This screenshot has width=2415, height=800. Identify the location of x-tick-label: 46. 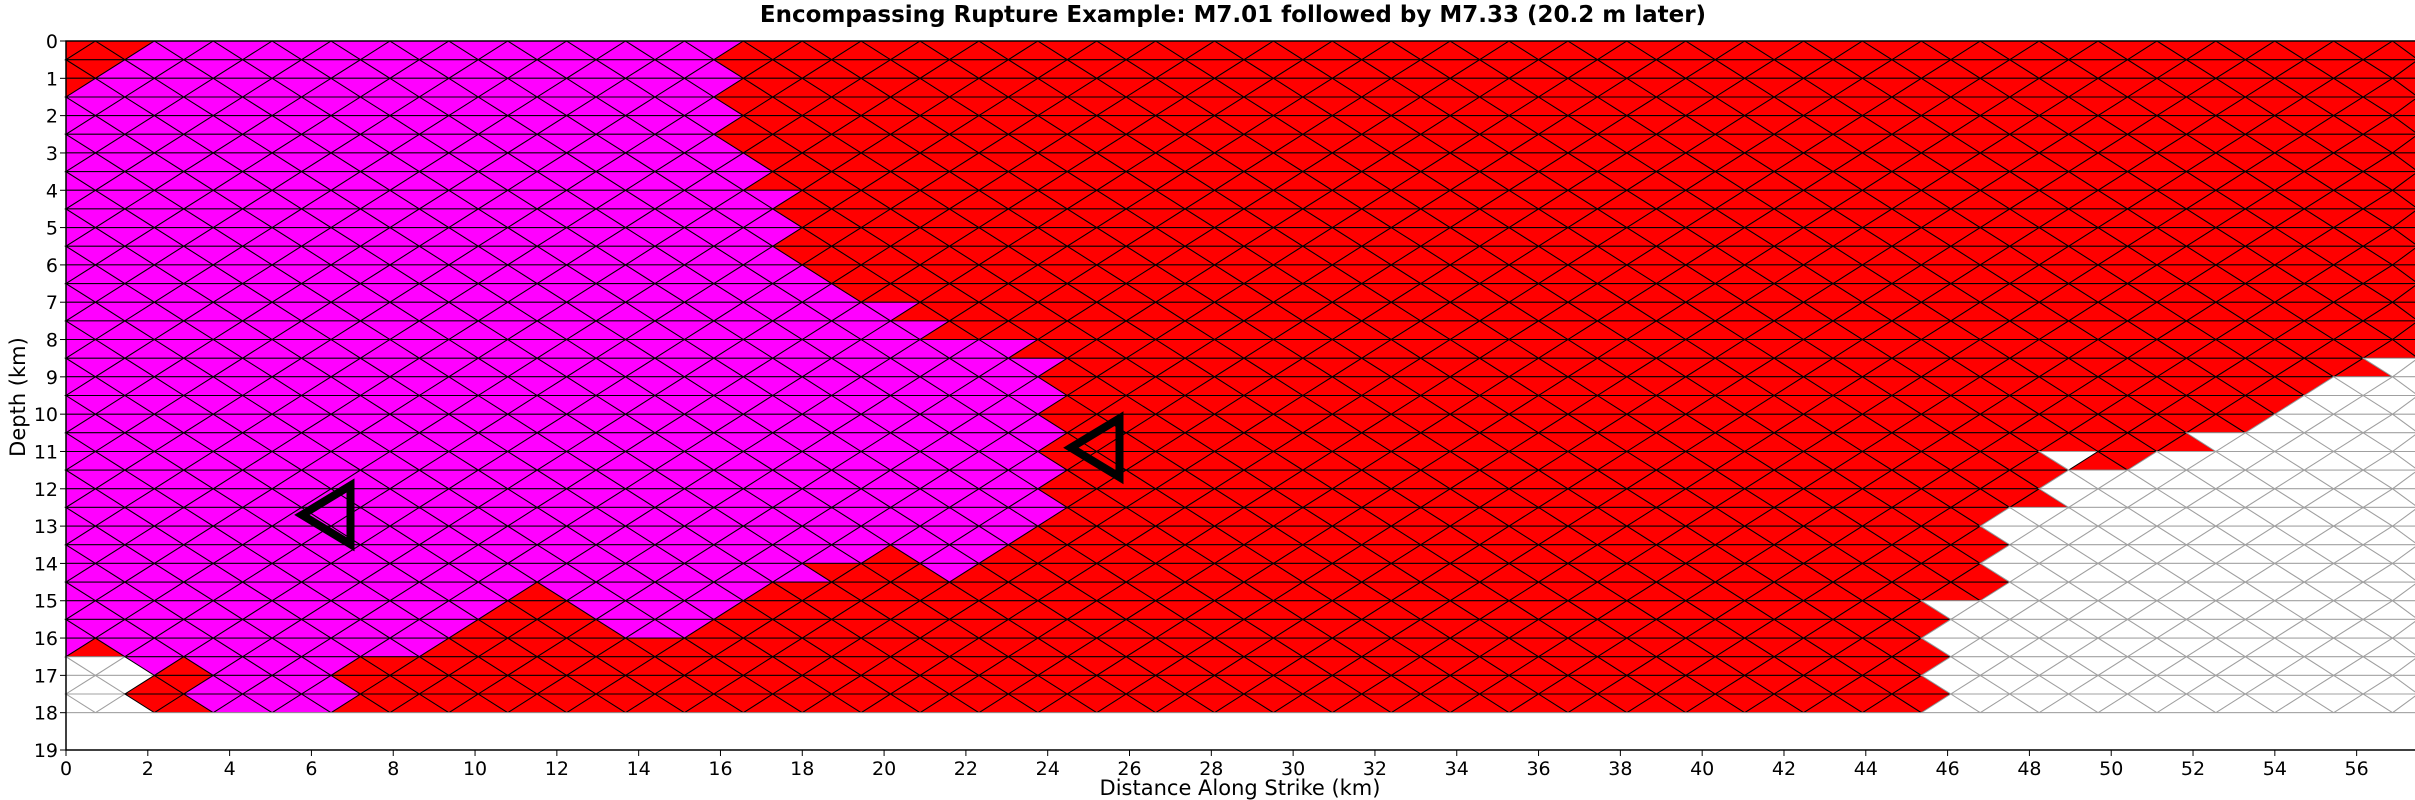
(1948, 769).